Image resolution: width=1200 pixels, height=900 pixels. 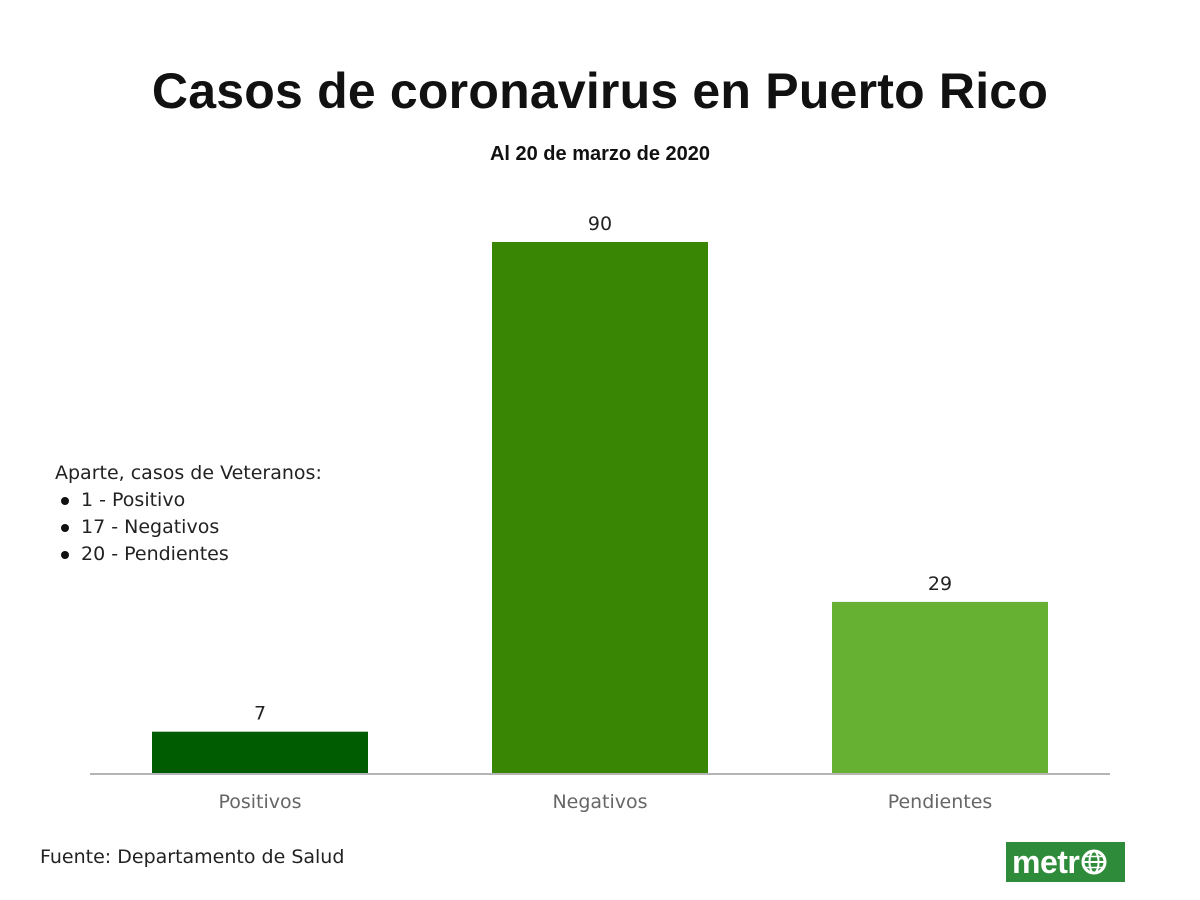 What do you see at coordinates (1094, 862) in the screenshot?
I see `globe-icon` at bounding box center [1094, 862].